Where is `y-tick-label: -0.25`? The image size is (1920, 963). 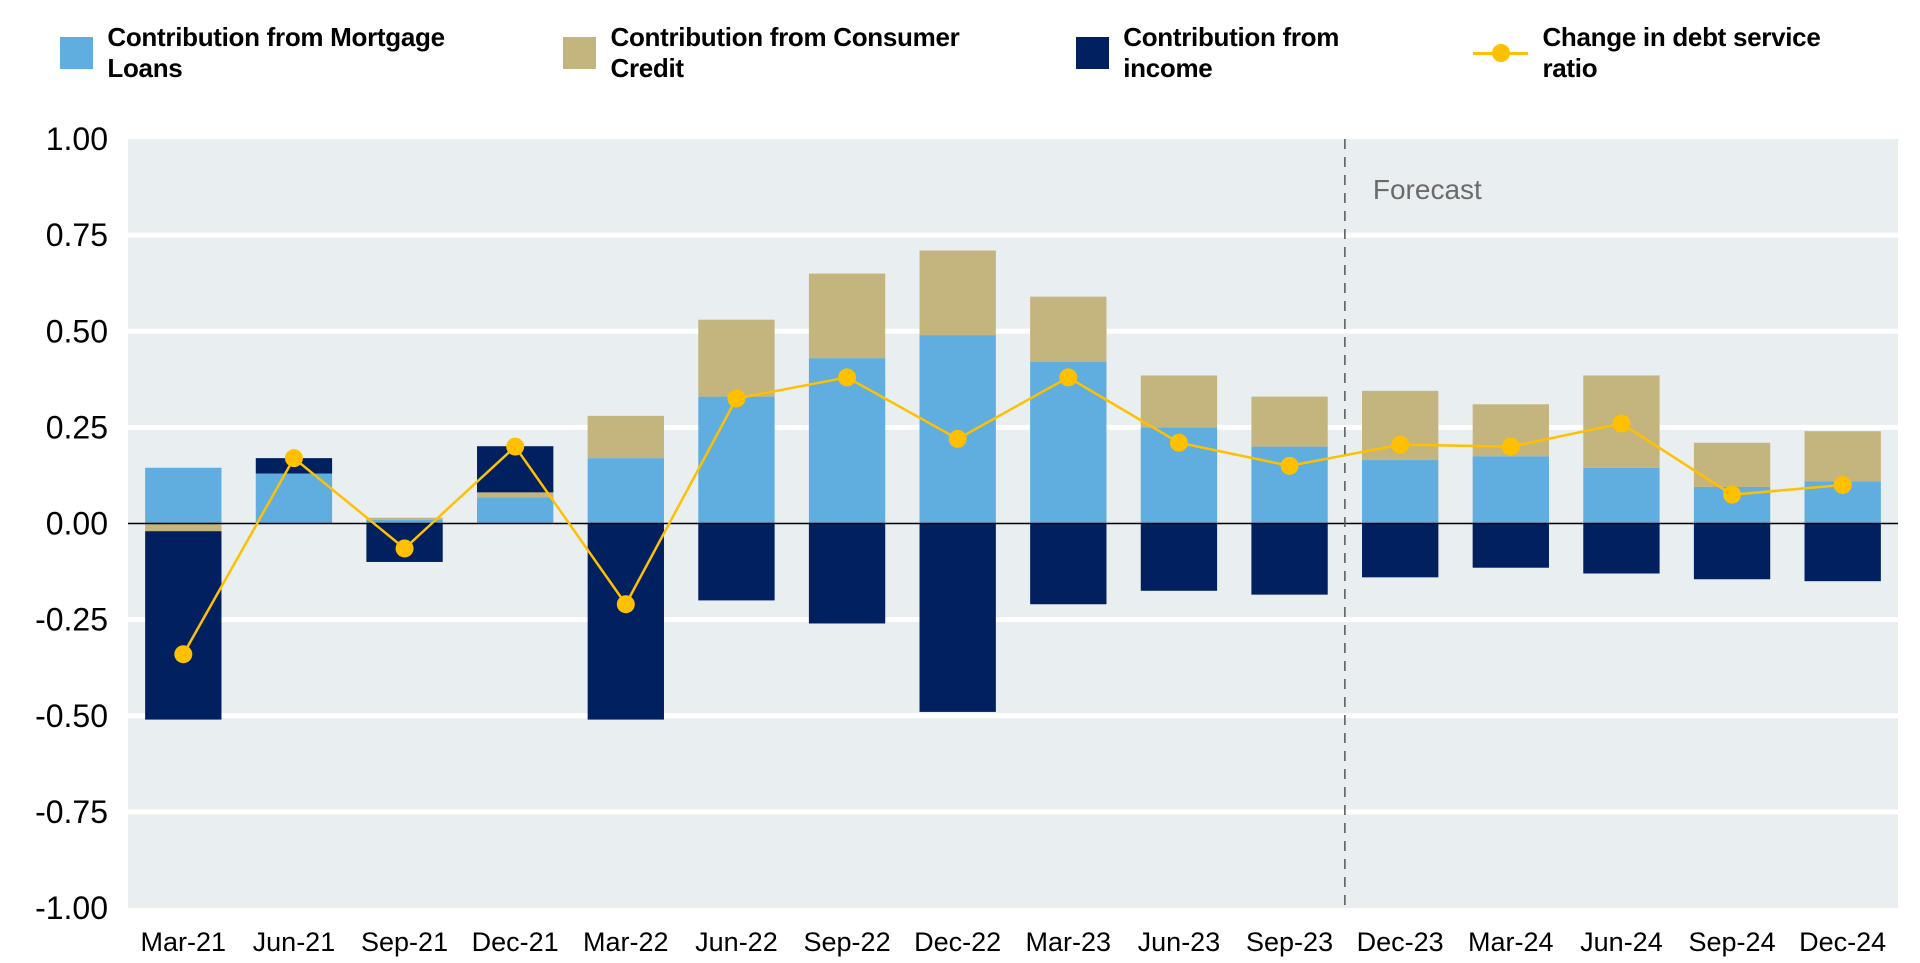 y-tick-label: -0.25 is located at coordinates (71, 620).